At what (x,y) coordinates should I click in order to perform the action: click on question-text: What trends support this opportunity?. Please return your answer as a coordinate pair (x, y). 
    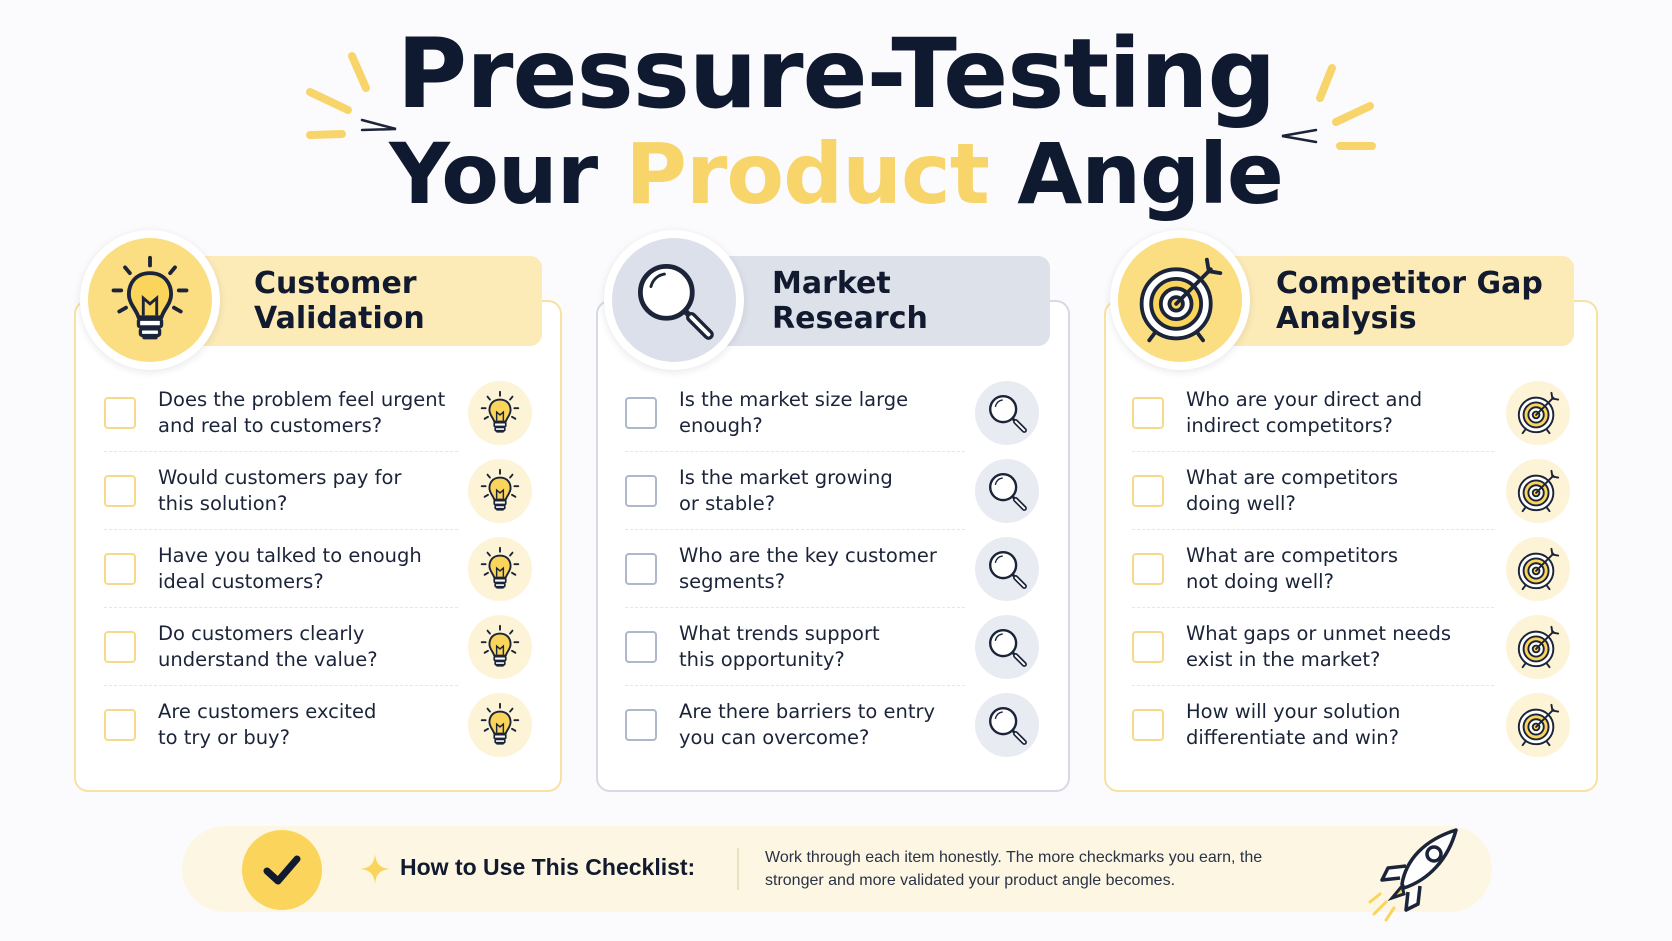
    Looking at the image, I should click on (779, 646).